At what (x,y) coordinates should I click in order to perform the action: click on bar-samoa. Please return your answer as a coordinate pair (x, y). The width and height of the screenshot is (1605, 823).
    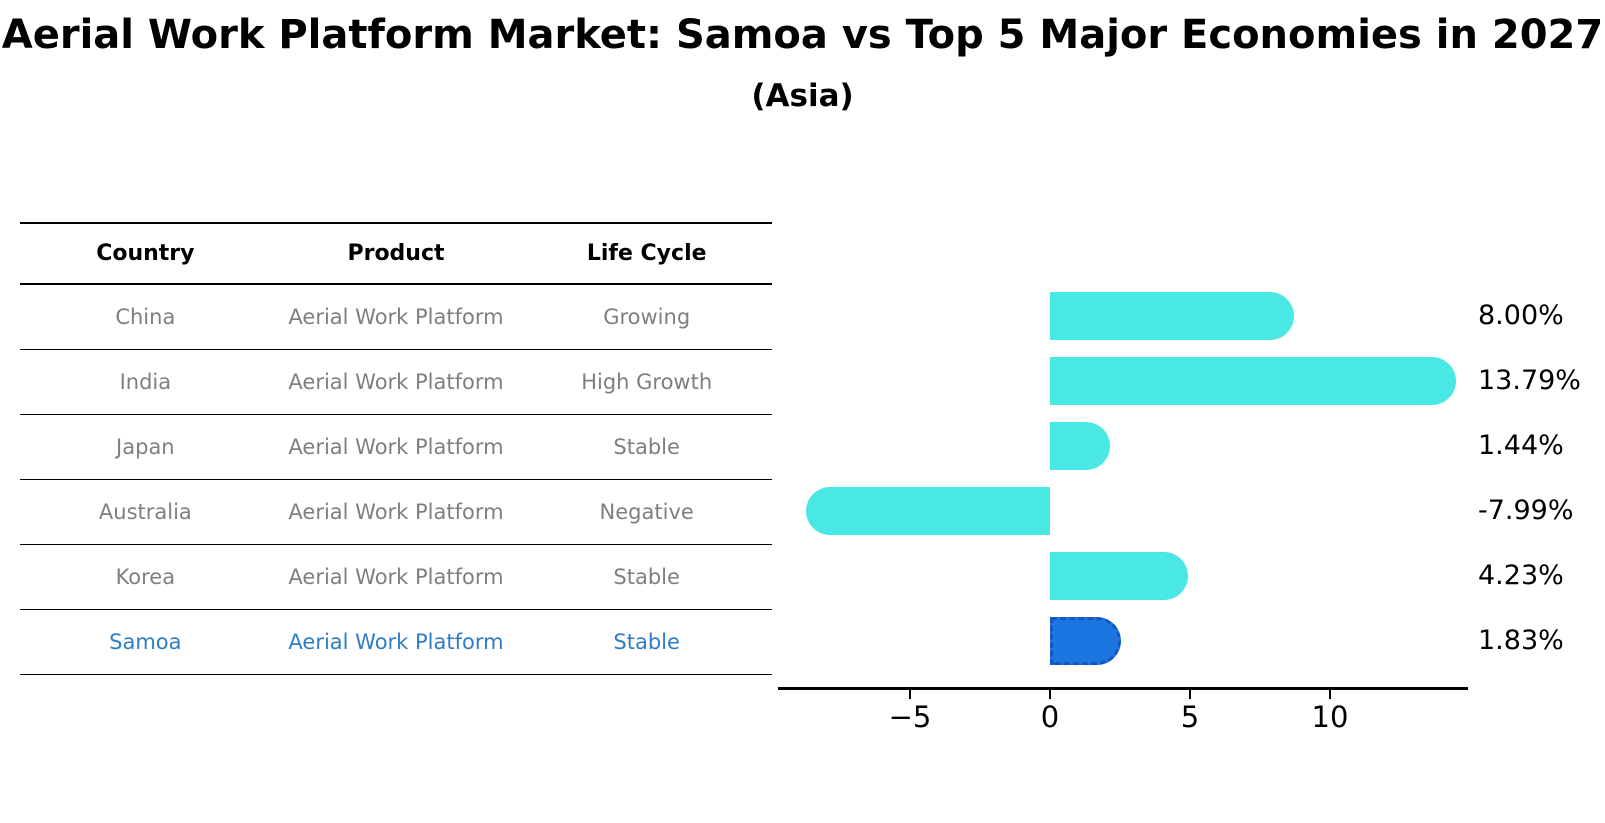
    Looking at the image, I should click on (1086, 640).